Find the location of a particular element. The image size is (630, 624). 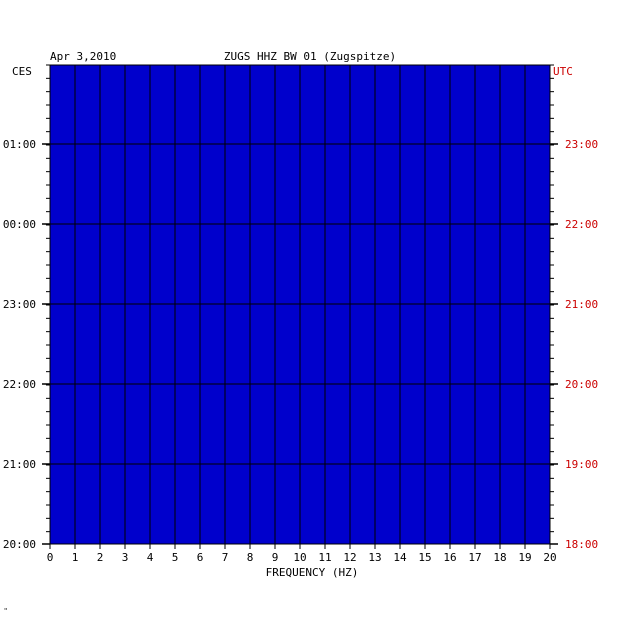

x-tick-label: 15 is located at coordinates (424, 557).